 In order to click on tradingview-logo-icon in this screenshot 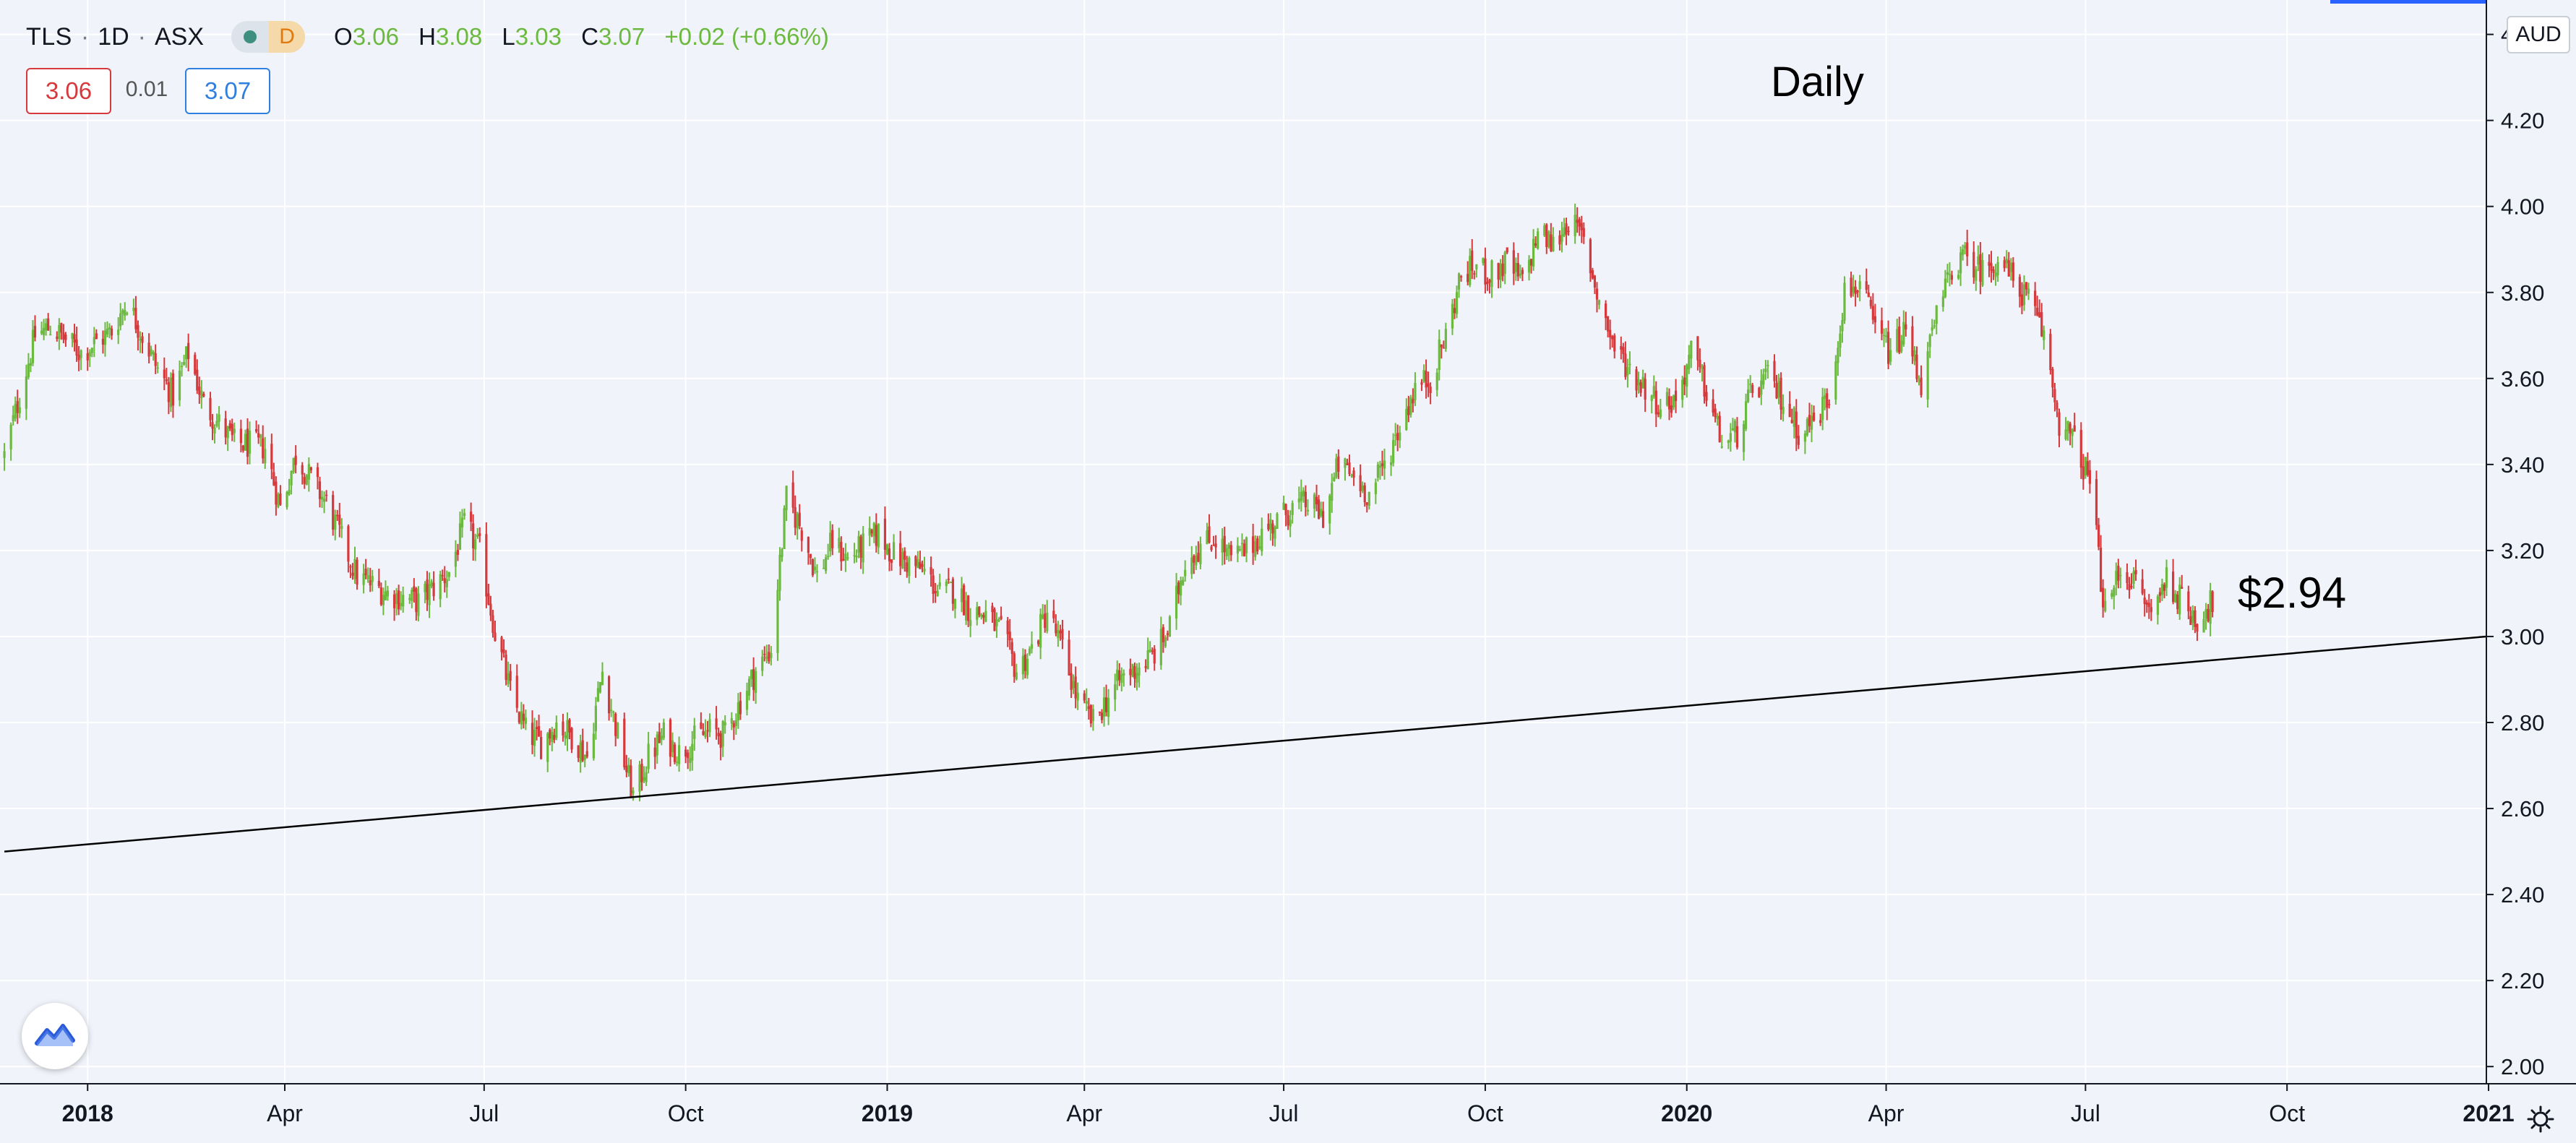, I will do `click(55, 1036)`.